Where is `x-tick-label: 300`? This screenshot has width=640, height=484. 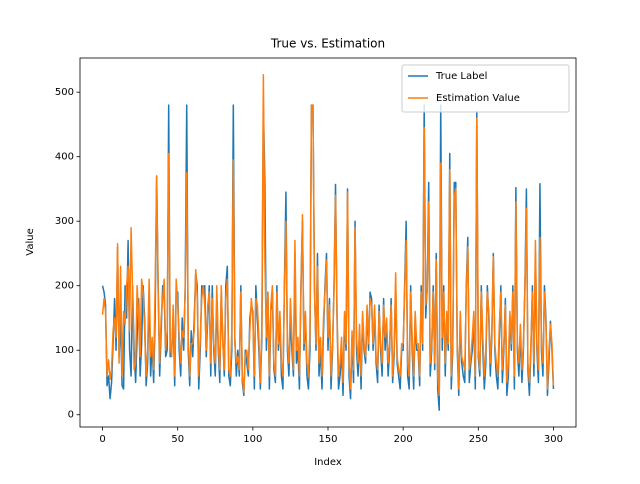
x-tick-label: 300 is located at coordinates (553, 439).